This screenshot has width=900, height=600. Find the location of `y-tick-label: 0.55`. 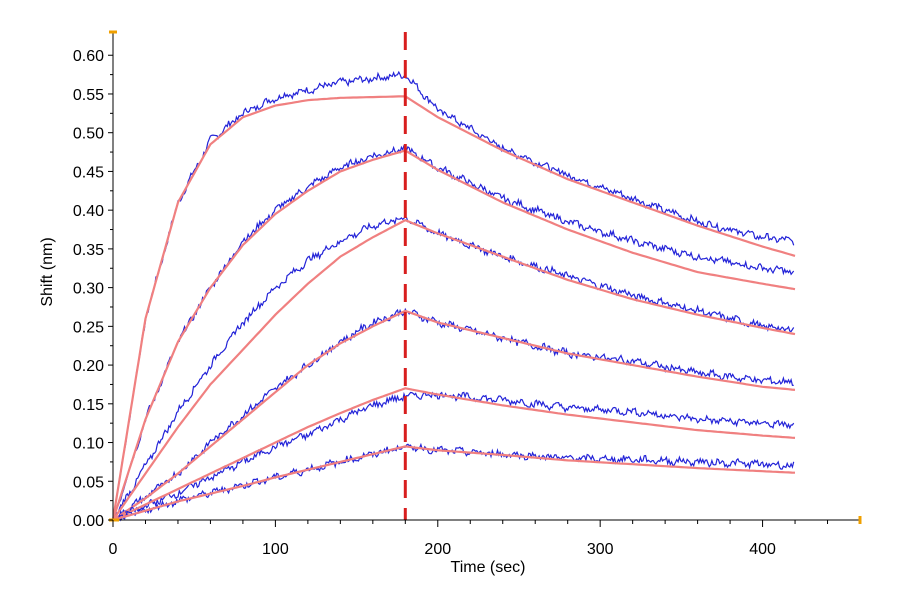

y-tick-label: 0.55 is located at coordinates (88, 95).